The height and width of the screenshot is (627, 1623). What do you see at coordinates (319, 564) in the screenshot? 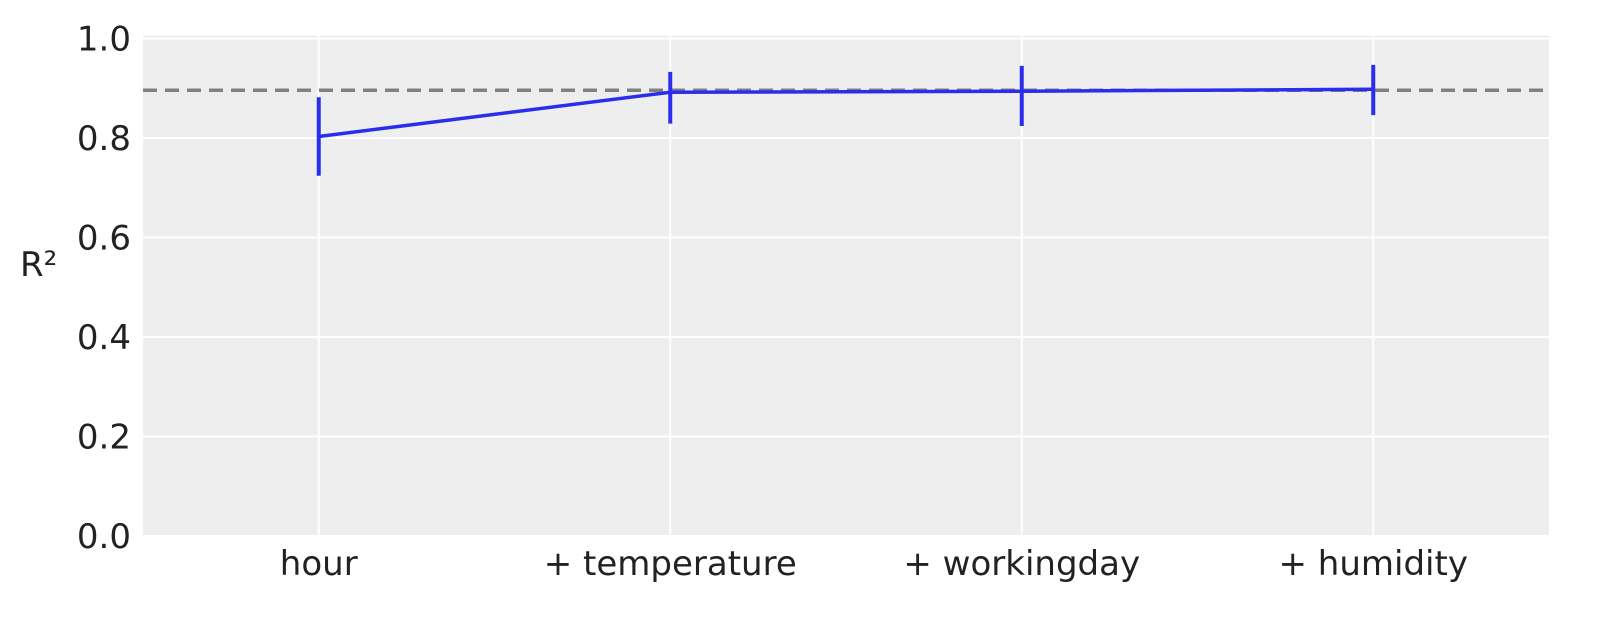
I see `x-tick-label: hour` at bounding box center [319, 564].